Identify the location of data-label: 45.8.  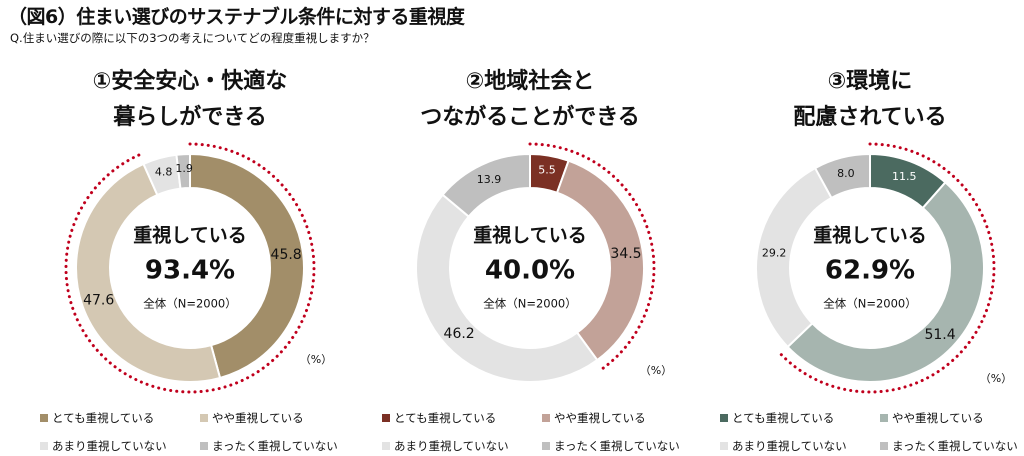
(286, 255).